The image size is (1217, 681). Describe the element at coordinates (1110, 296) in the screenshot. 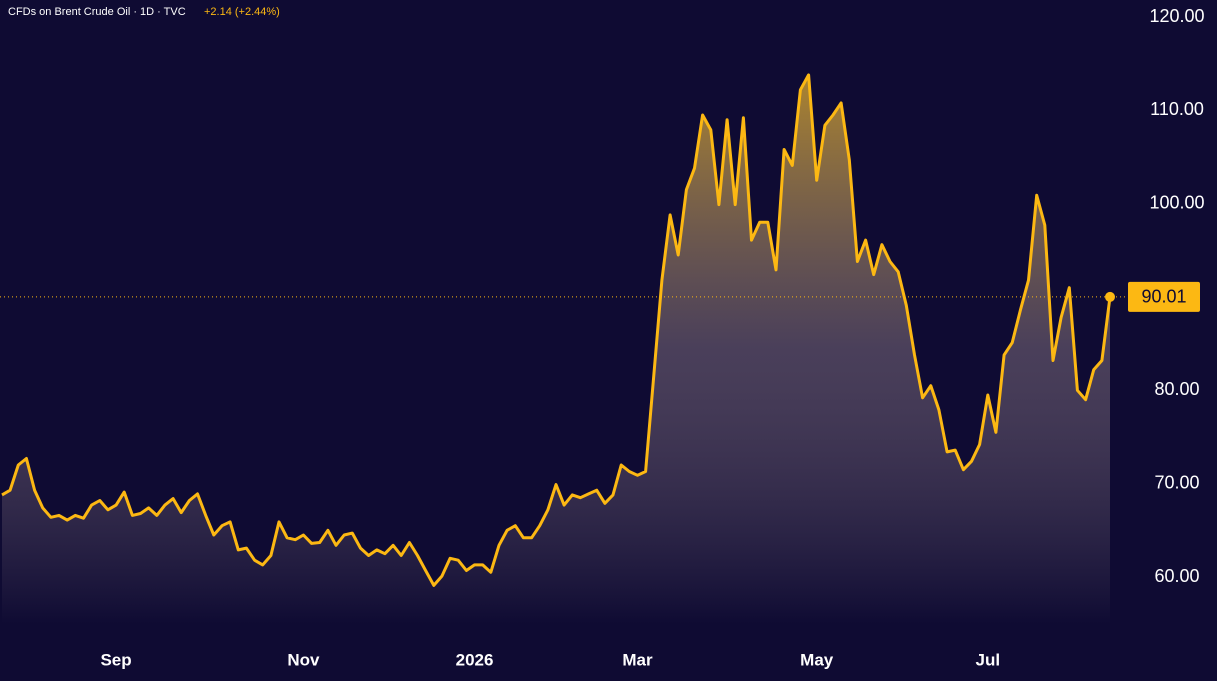

I see `last-price-dot` at that location.